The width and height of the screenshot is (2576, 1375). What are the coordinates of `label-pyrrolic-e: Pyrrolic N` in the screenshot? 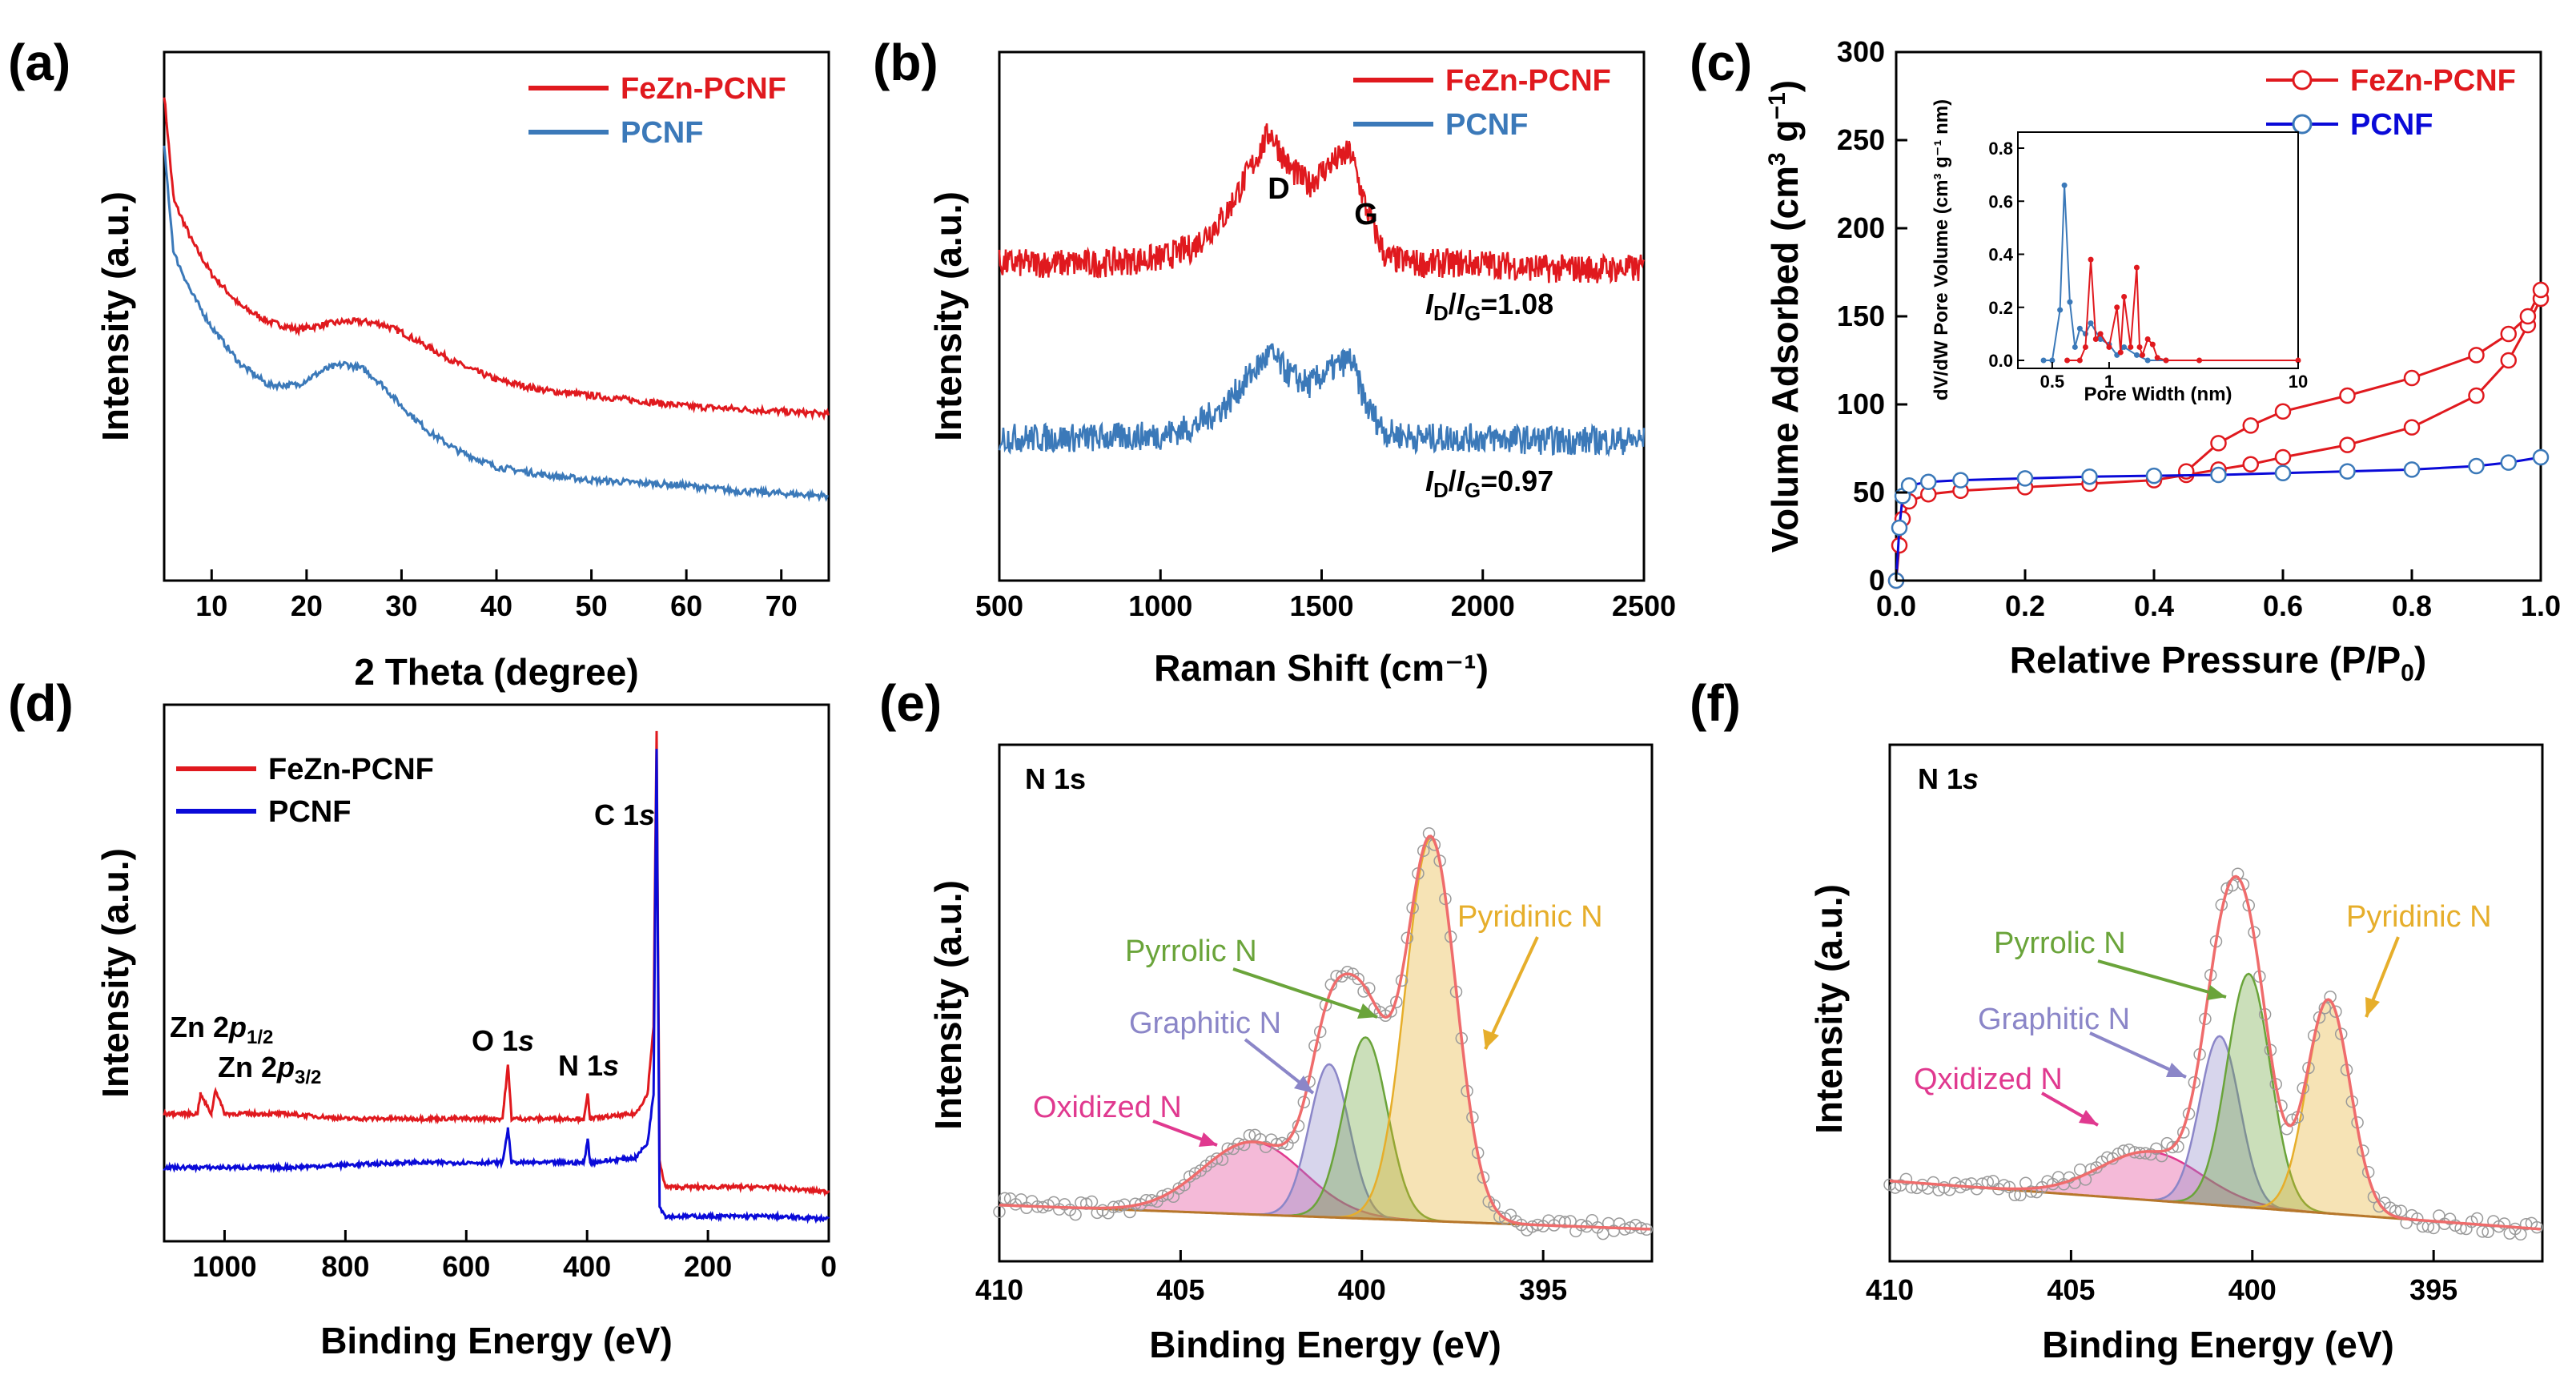 It's located at (1191, 951).